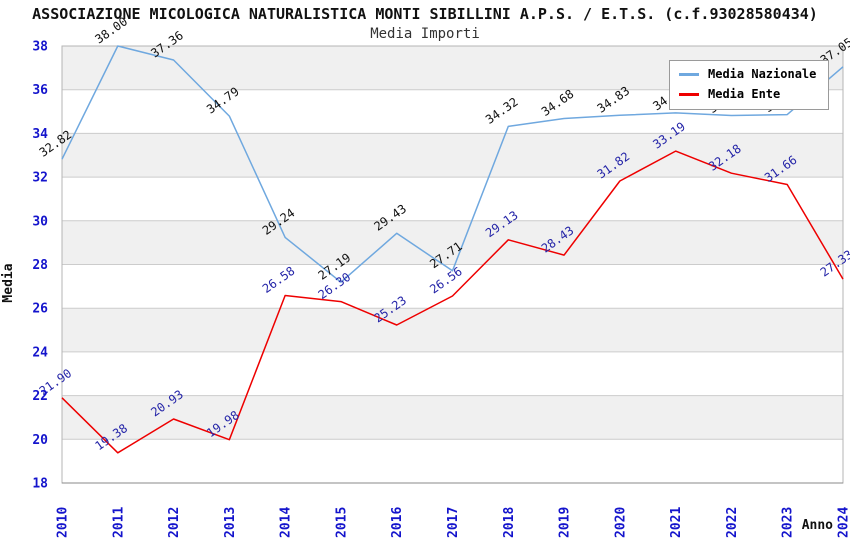 Image resolution: width=850 pixels, height=550 pixels. Describe the element at coordinates (502, 111) in the screenshot. I see `media-nazionale-value-label: 34.32` at that location.